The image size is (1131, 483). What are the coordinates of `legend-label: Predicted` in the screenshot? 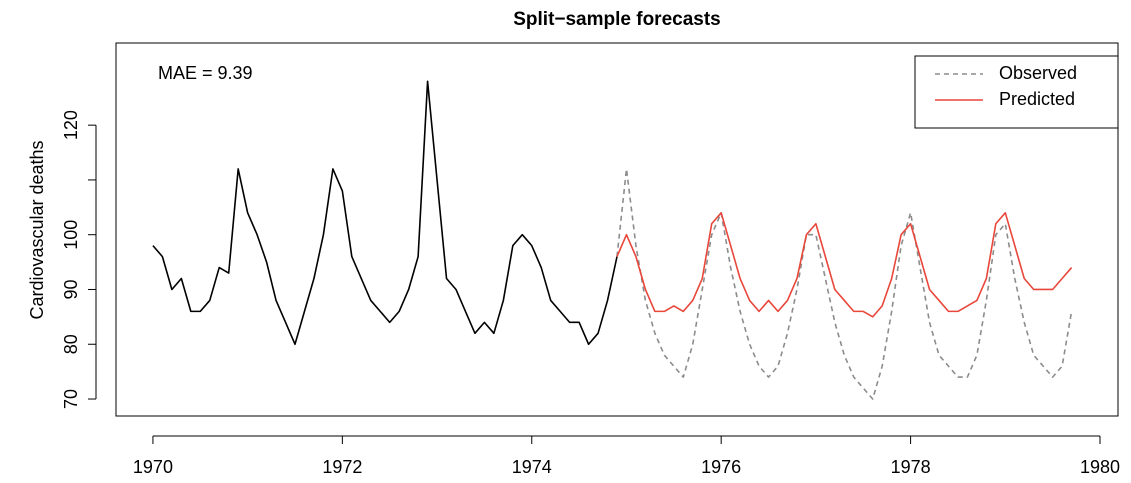 It's located at (1037, 99).